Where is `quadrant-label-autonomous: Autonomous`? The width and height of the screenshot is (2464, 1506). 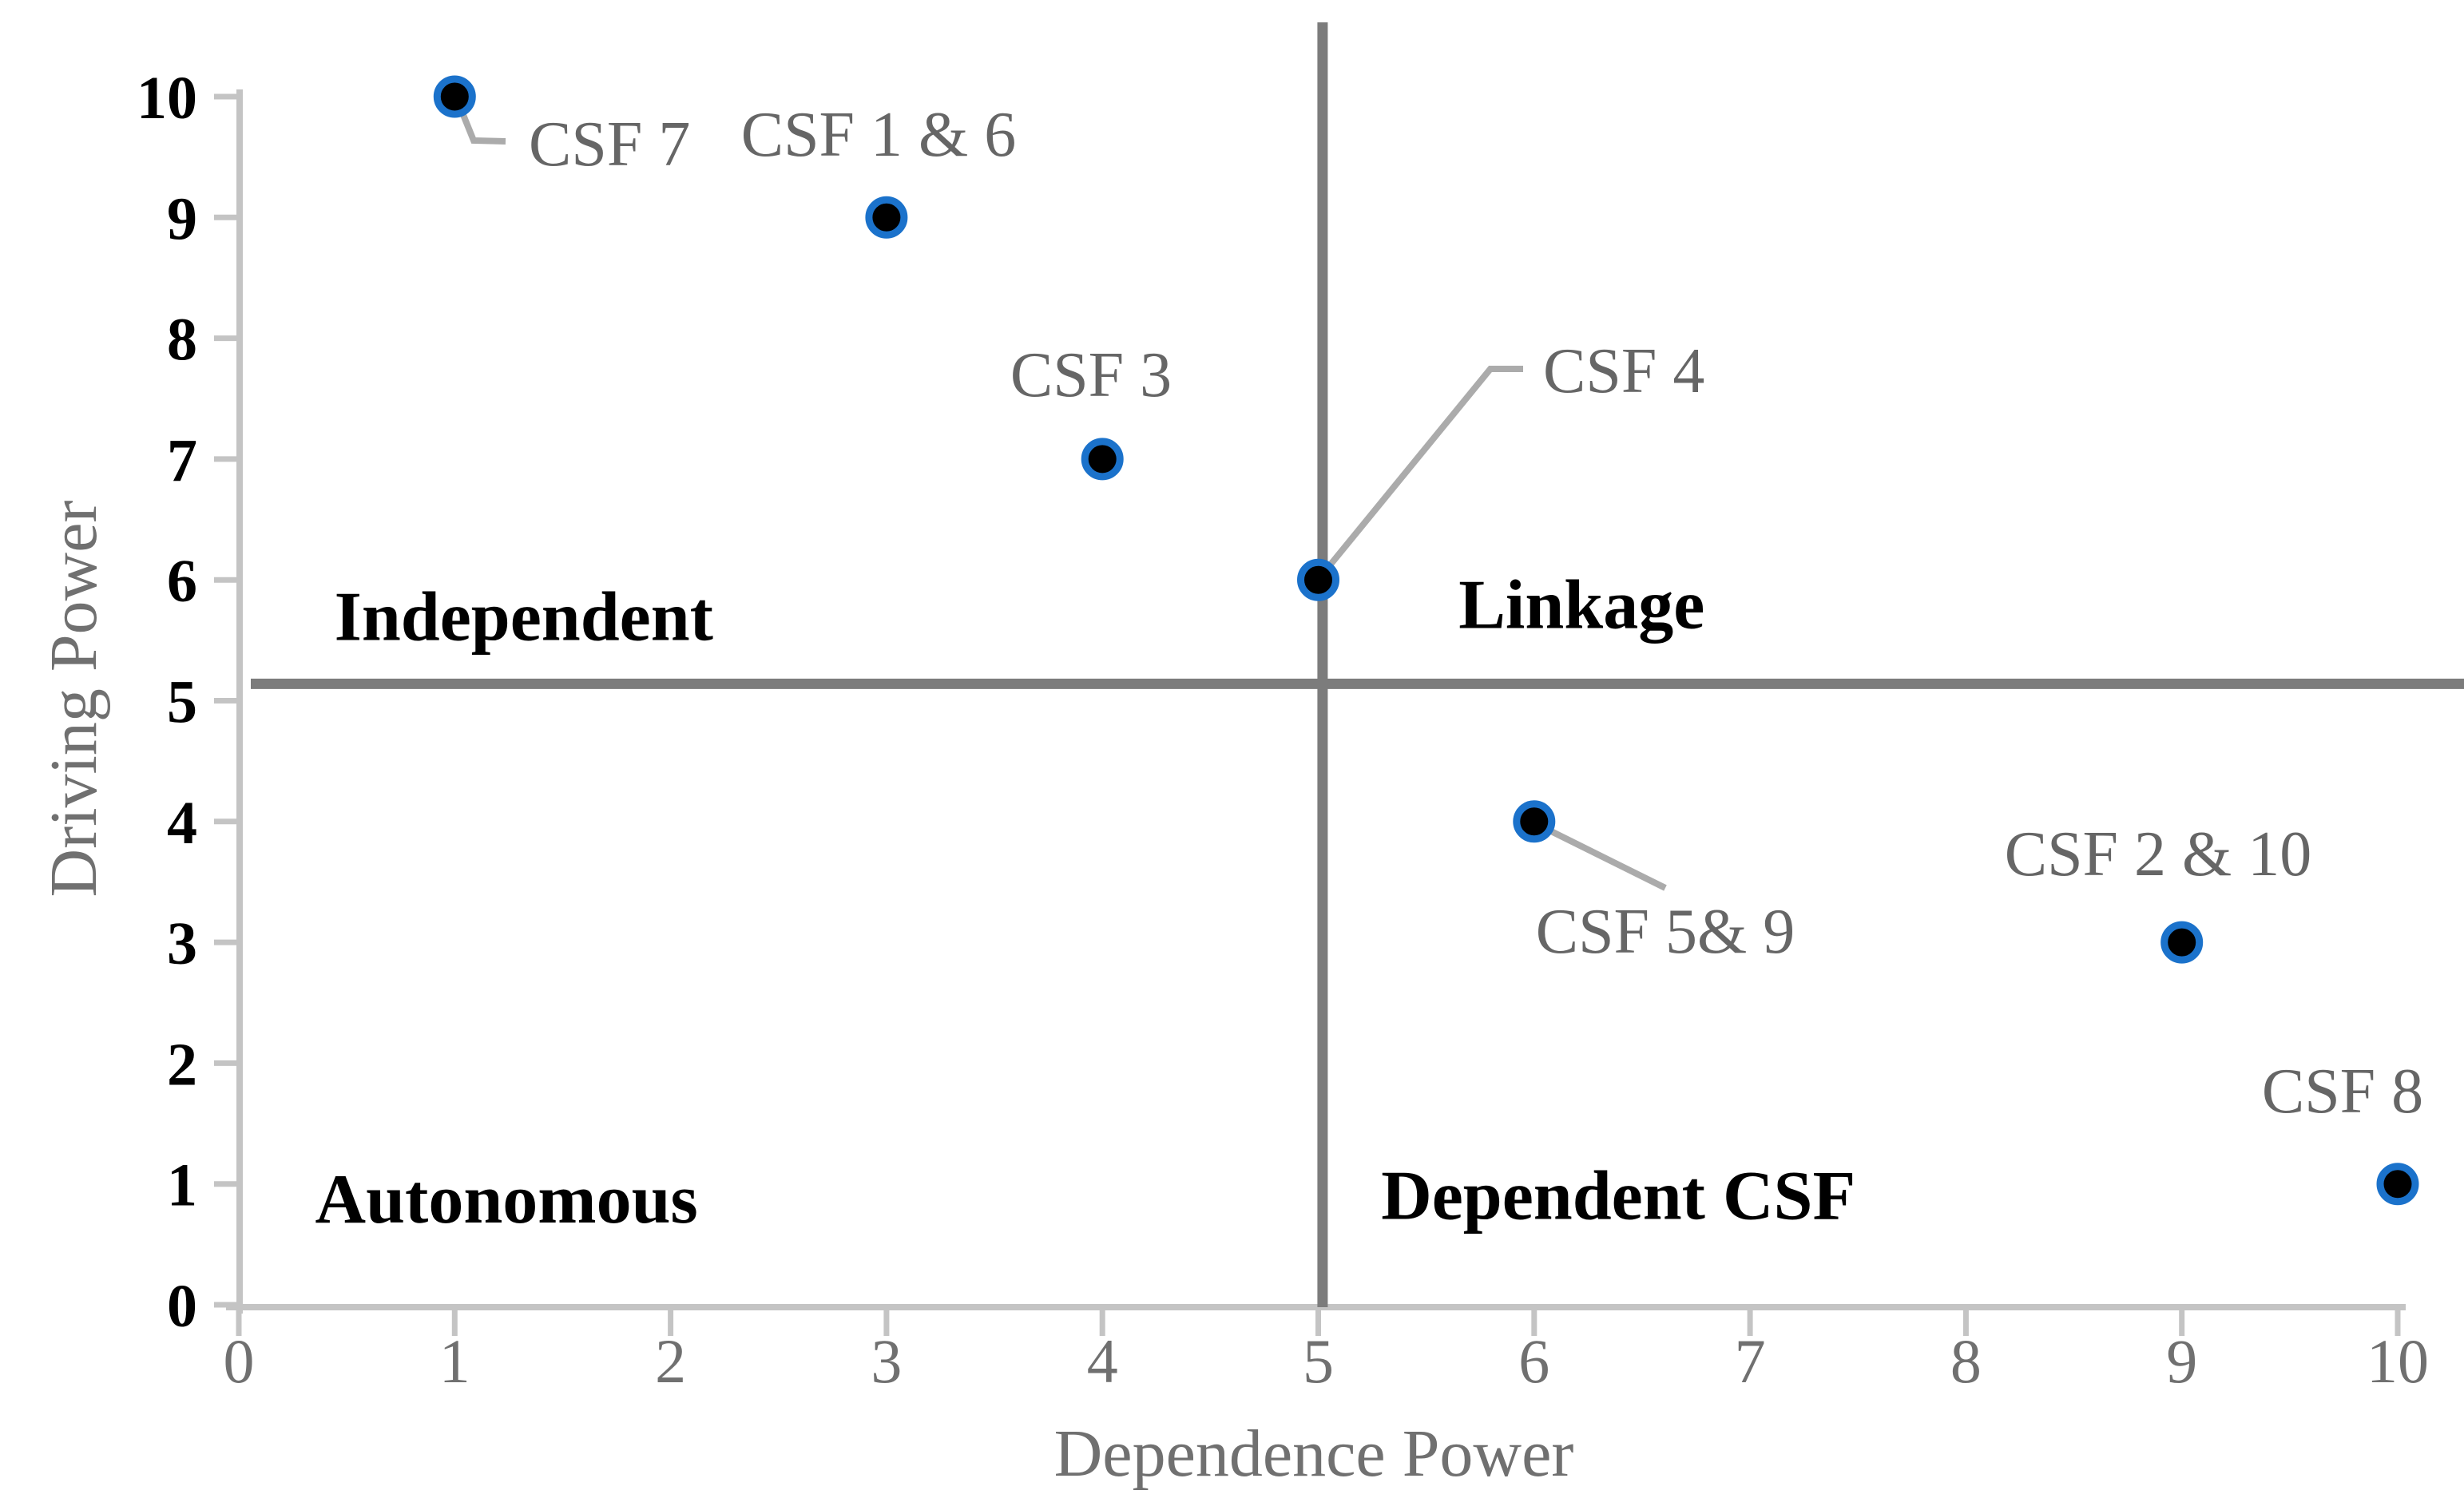
quadrant-label-autonomous: Autonomous is located at coordinates (506, 1199).